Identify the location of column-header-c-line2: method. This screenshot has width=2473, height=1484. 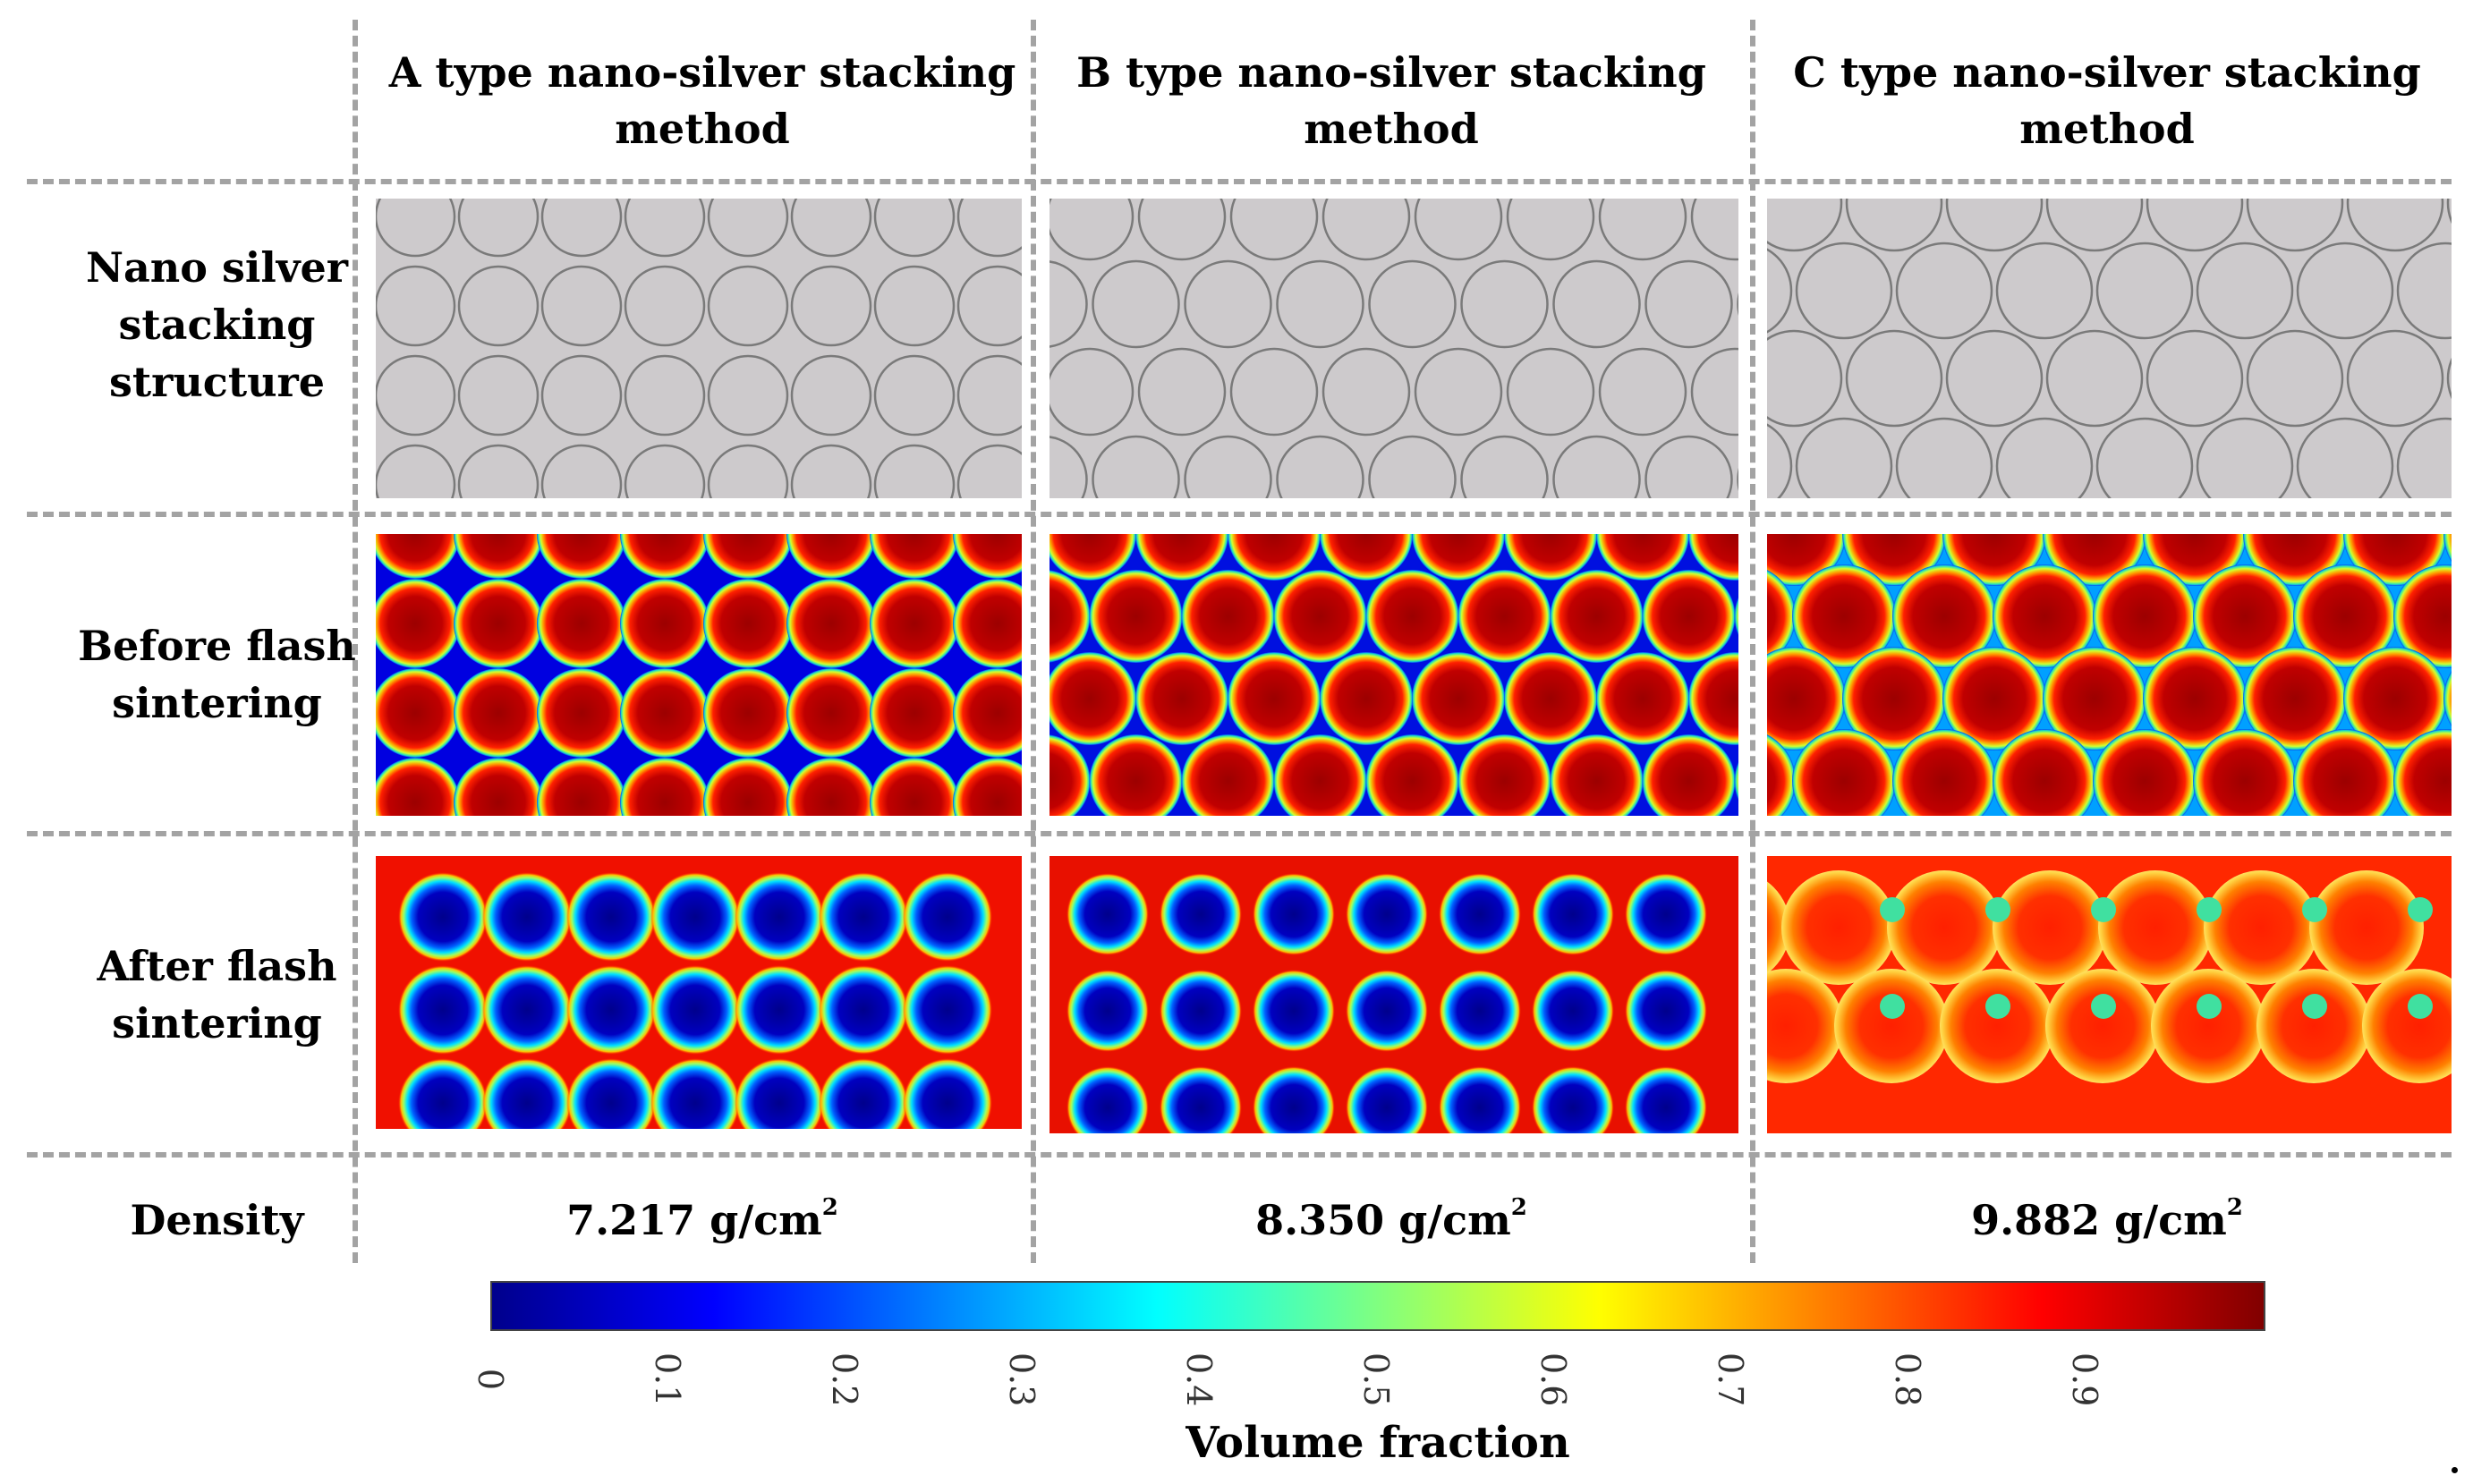
(2107, 129).